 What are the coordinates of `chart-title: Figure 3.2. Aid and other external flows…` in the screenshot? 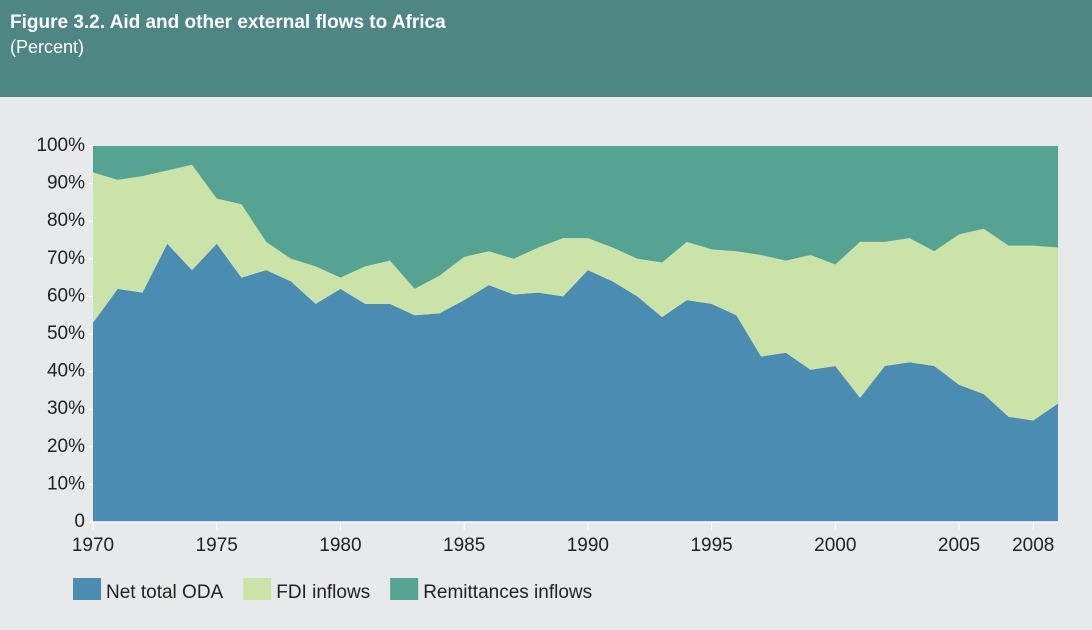 It's located at (228, 22).